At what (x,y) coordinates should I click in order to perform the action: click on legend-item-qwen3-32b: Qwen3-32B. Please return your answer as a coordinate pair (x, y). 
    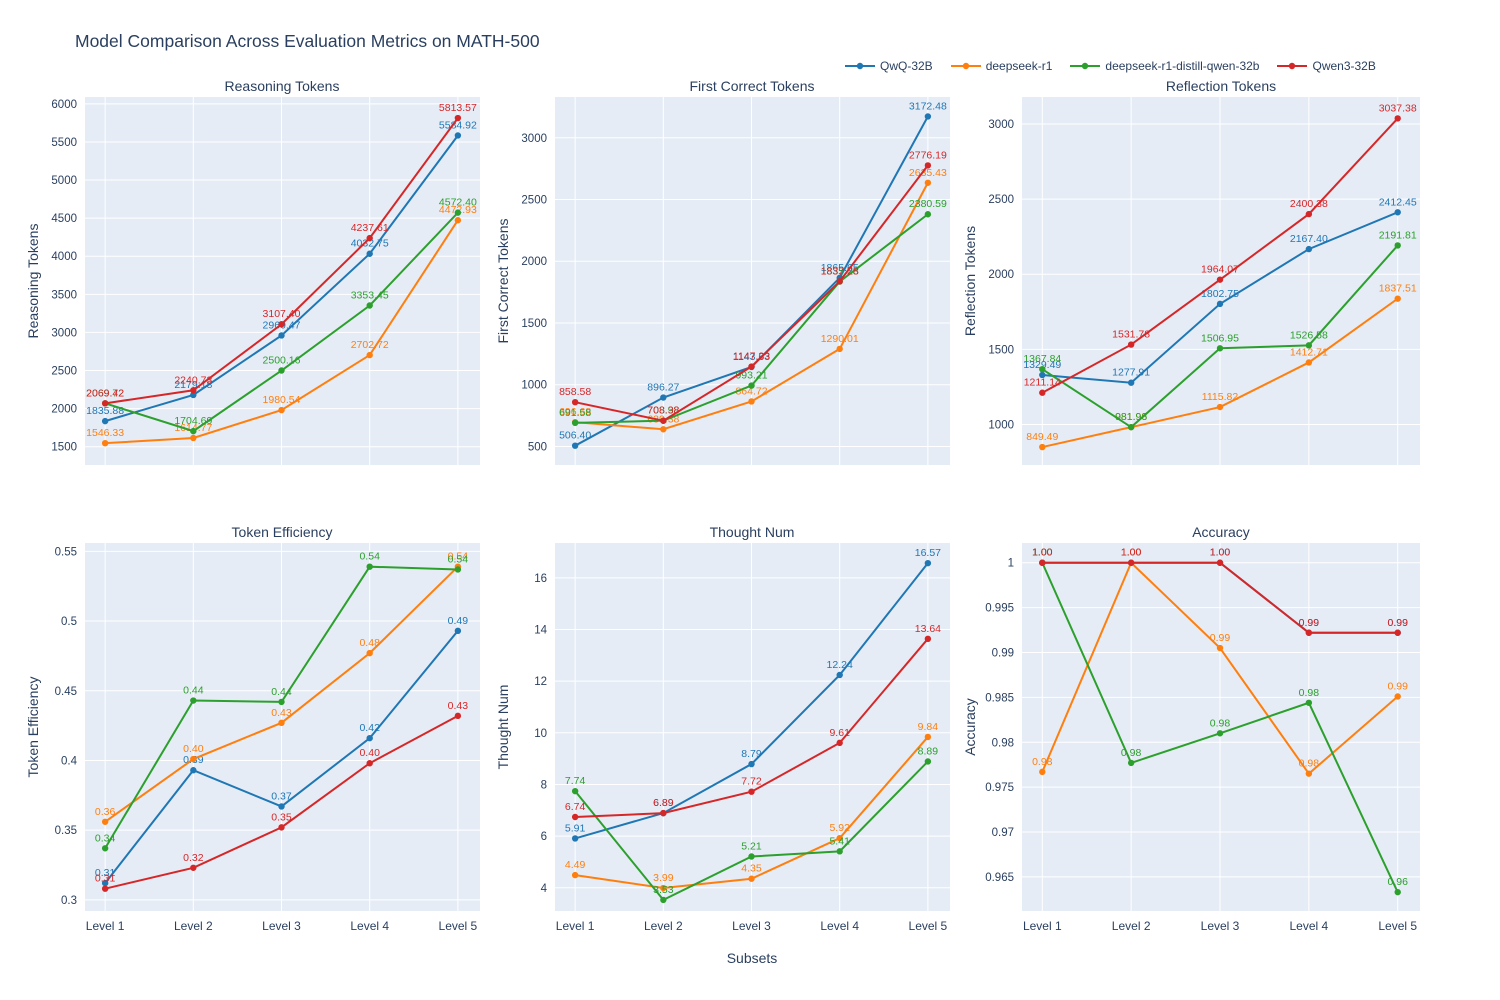
    Looking at the image, I should click on (1326, 66).